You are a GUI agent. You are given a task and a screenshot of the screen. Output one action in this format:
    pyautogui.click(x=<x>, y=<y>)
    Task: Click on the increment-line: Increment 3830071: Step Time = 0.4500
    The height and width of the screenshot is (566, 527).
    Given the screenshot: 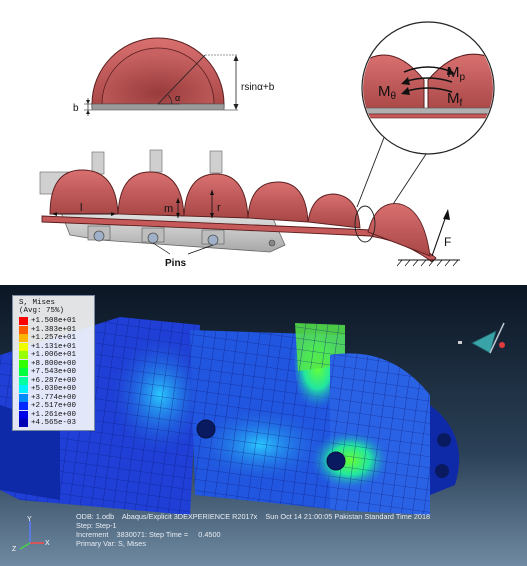 What is the action you would take?
    pyautogui.click(x=148, y=534)
    